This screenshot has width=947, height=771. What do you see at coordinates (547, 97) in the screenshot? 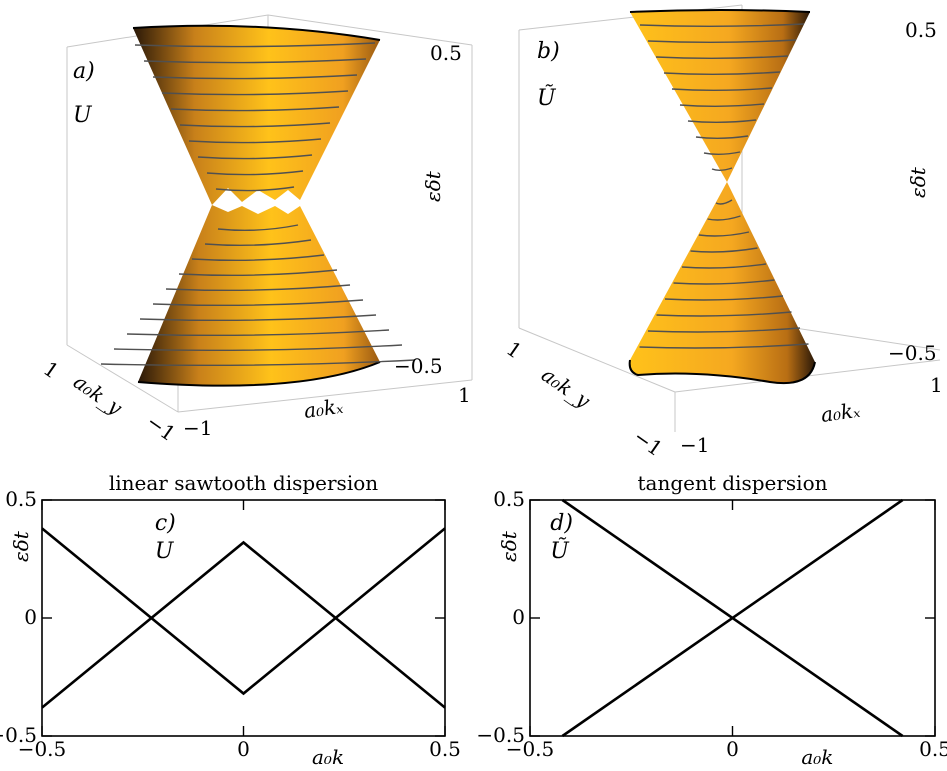
I see `panel-b-operator: Ũ` at bounding box center [547, 97].